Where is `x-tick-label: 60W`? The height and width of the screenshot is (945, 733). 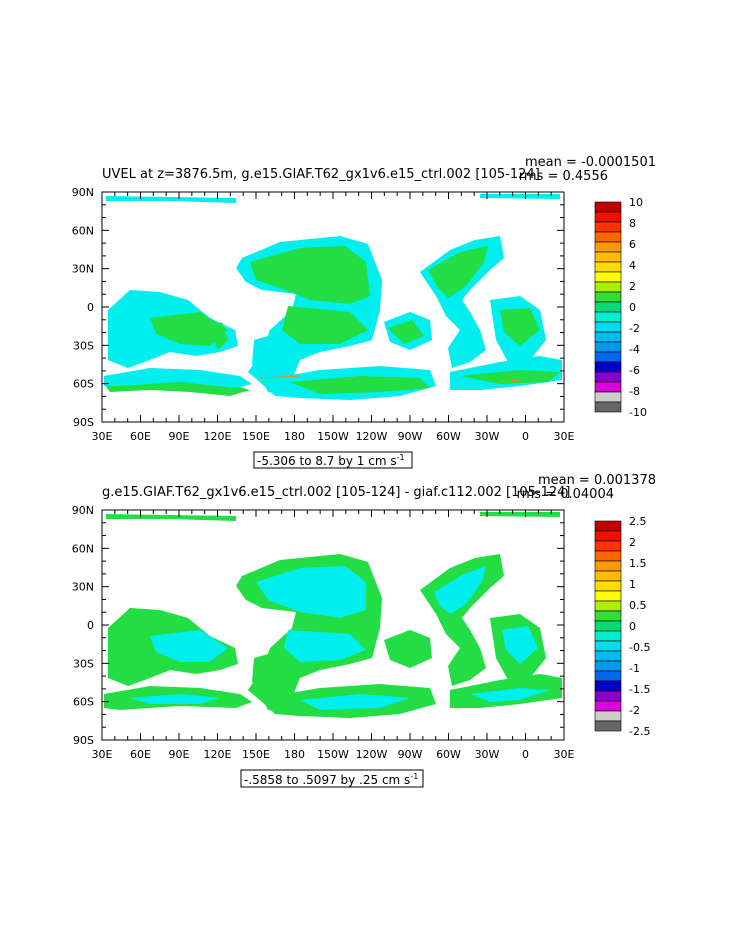 x-tick-label: 60W is located at coordinates (448, 436).